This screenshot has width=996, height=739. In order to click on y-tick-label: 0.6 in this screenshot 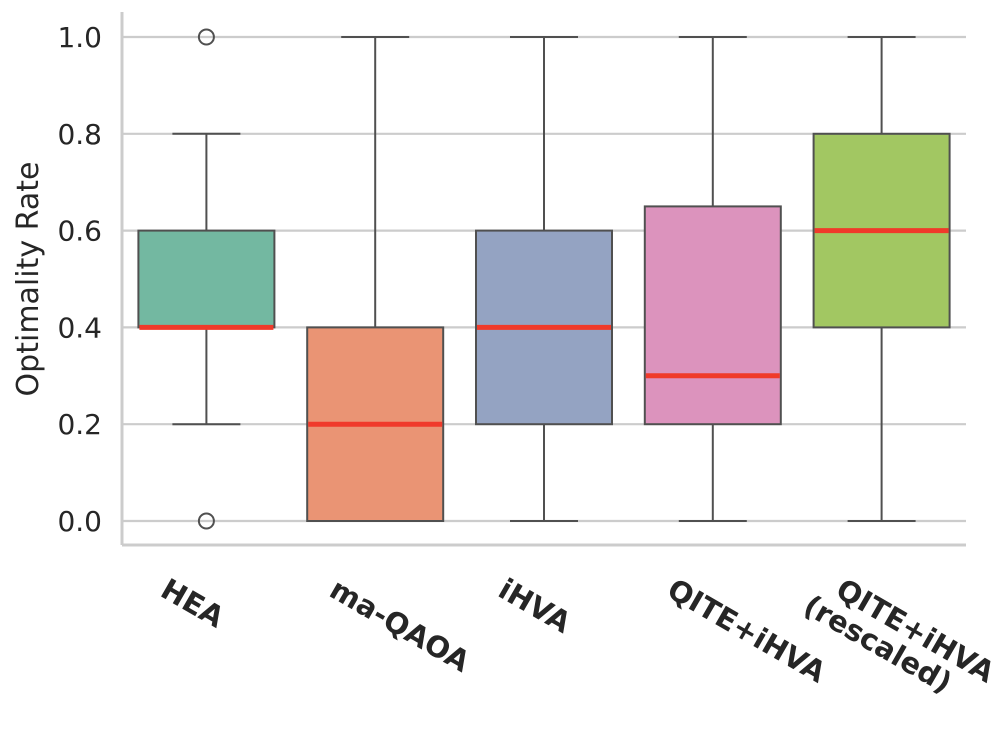, I will do `click(79, 231)`.